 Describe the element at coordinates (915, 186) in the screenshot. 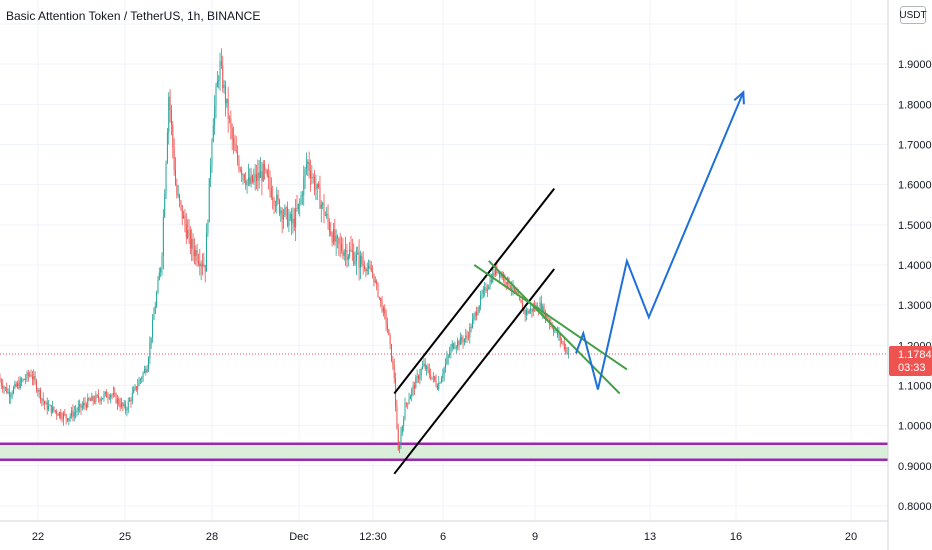

I see `price-tick-label: 1.6000` at that location.